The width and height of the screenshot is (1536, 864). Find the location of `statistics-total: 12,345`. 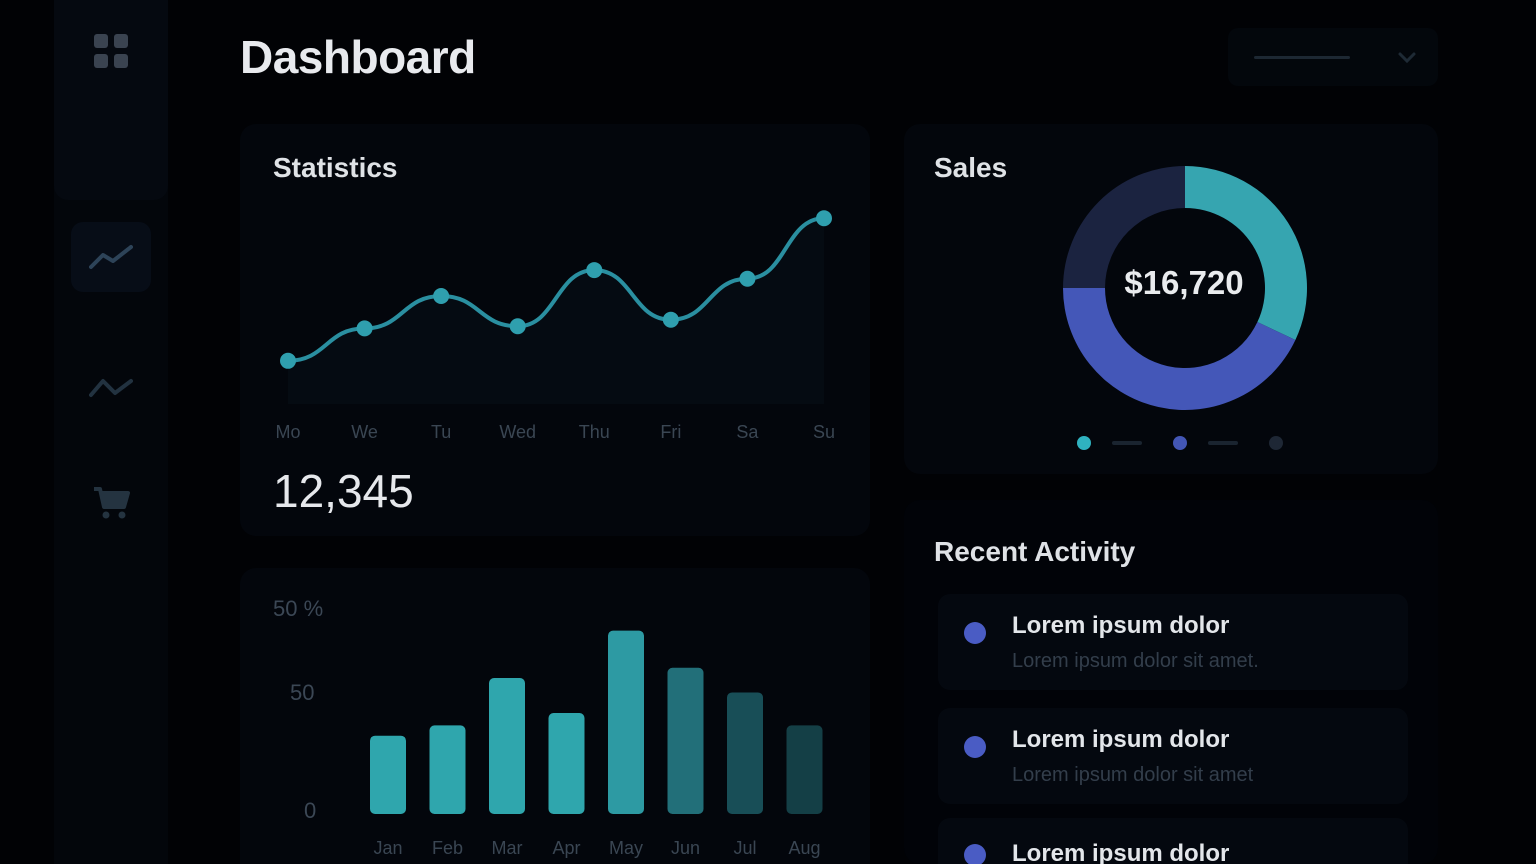

statistics-total: 12,345 is located at coordinates (343, 491).